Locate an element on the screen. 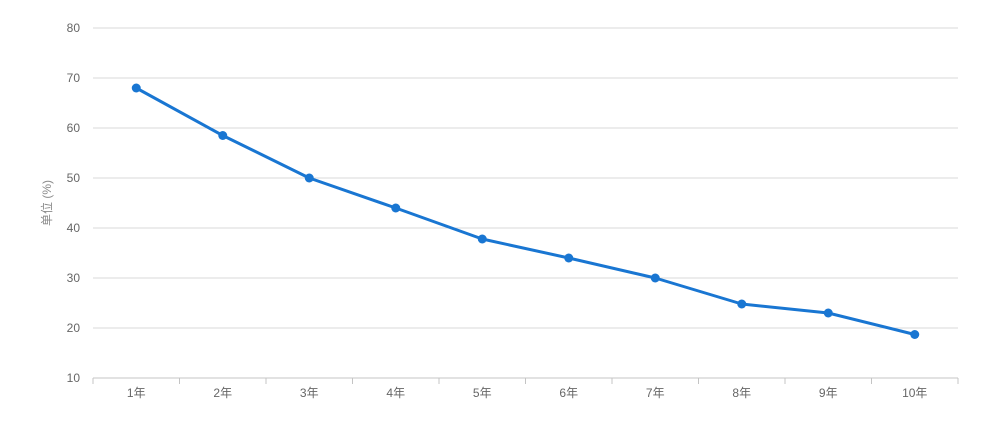 The height and width of the screenshot is (430, 987). x-tick-label: 8年 is located at coordinates (741, 393).